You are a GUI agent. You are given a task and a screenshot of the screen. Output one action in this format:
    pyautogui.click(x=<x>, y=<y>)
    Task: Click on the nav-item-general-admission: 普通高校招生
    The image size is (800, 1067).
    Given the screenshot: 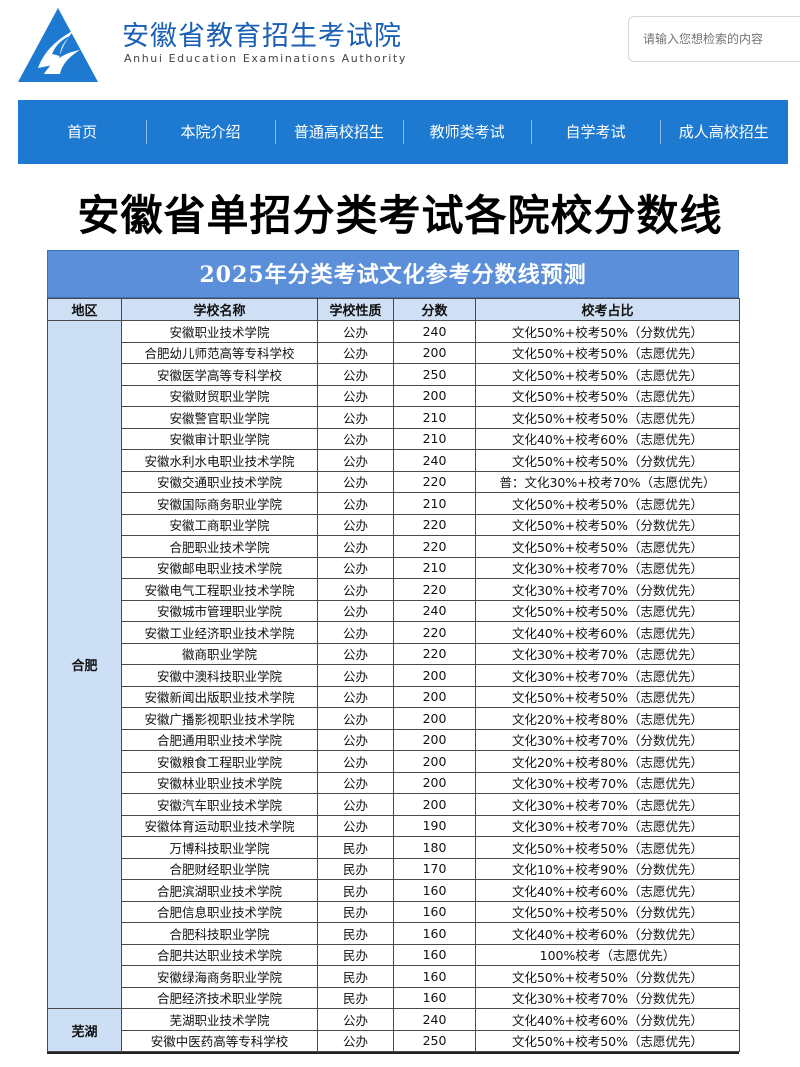 What is the action you would take?
    pyautogui.click(x=338, y=132)
    